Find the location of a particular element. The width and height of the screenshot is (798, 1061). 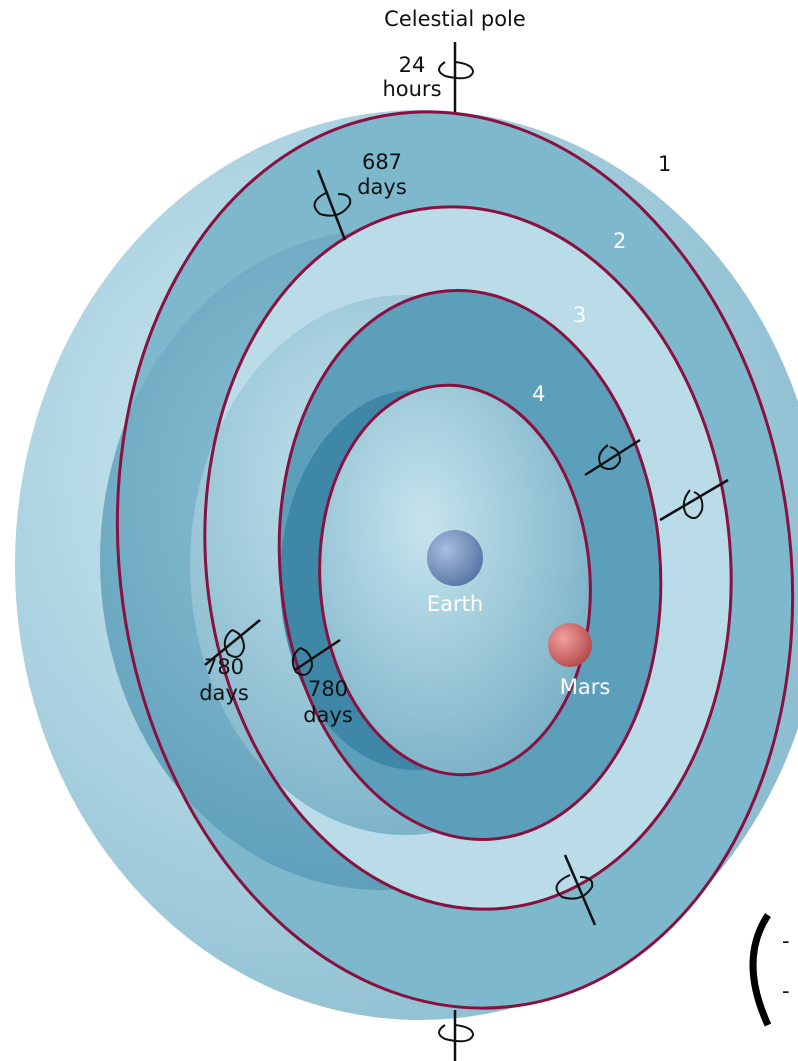

period-unit: hours is located at coordinates (411, 89).